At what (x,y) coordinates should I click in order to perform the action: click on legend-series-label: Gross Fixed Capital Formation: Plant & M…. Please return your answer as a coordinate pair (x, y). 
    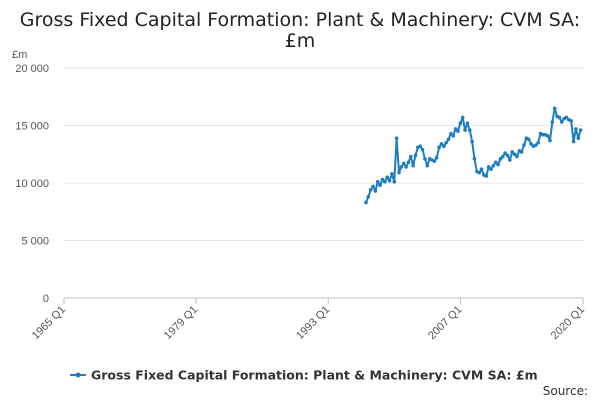
    Looking at the image, I should click on (314, 375).